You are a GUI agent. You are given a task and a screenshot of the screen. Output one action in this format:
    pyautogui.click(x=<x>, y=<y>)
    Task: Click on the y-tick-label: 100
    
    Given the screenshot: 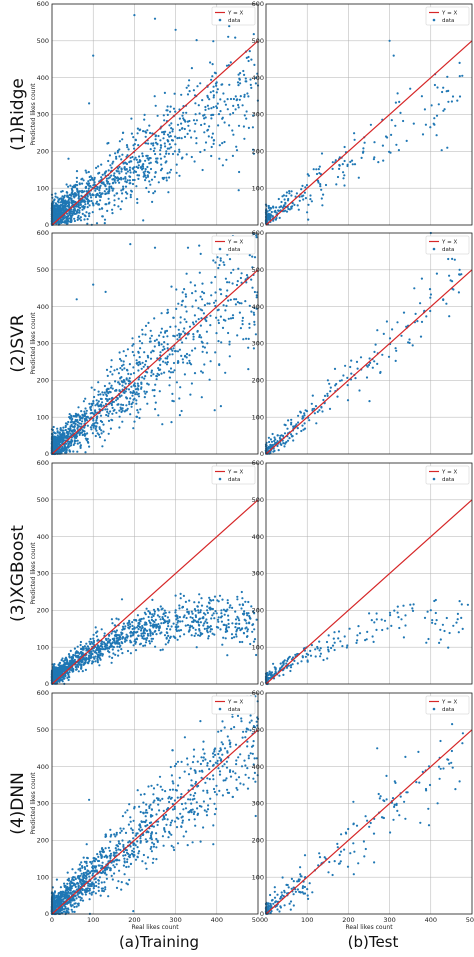 What is the action you would take?
    pyautogui.click(x=43, y=647)
    